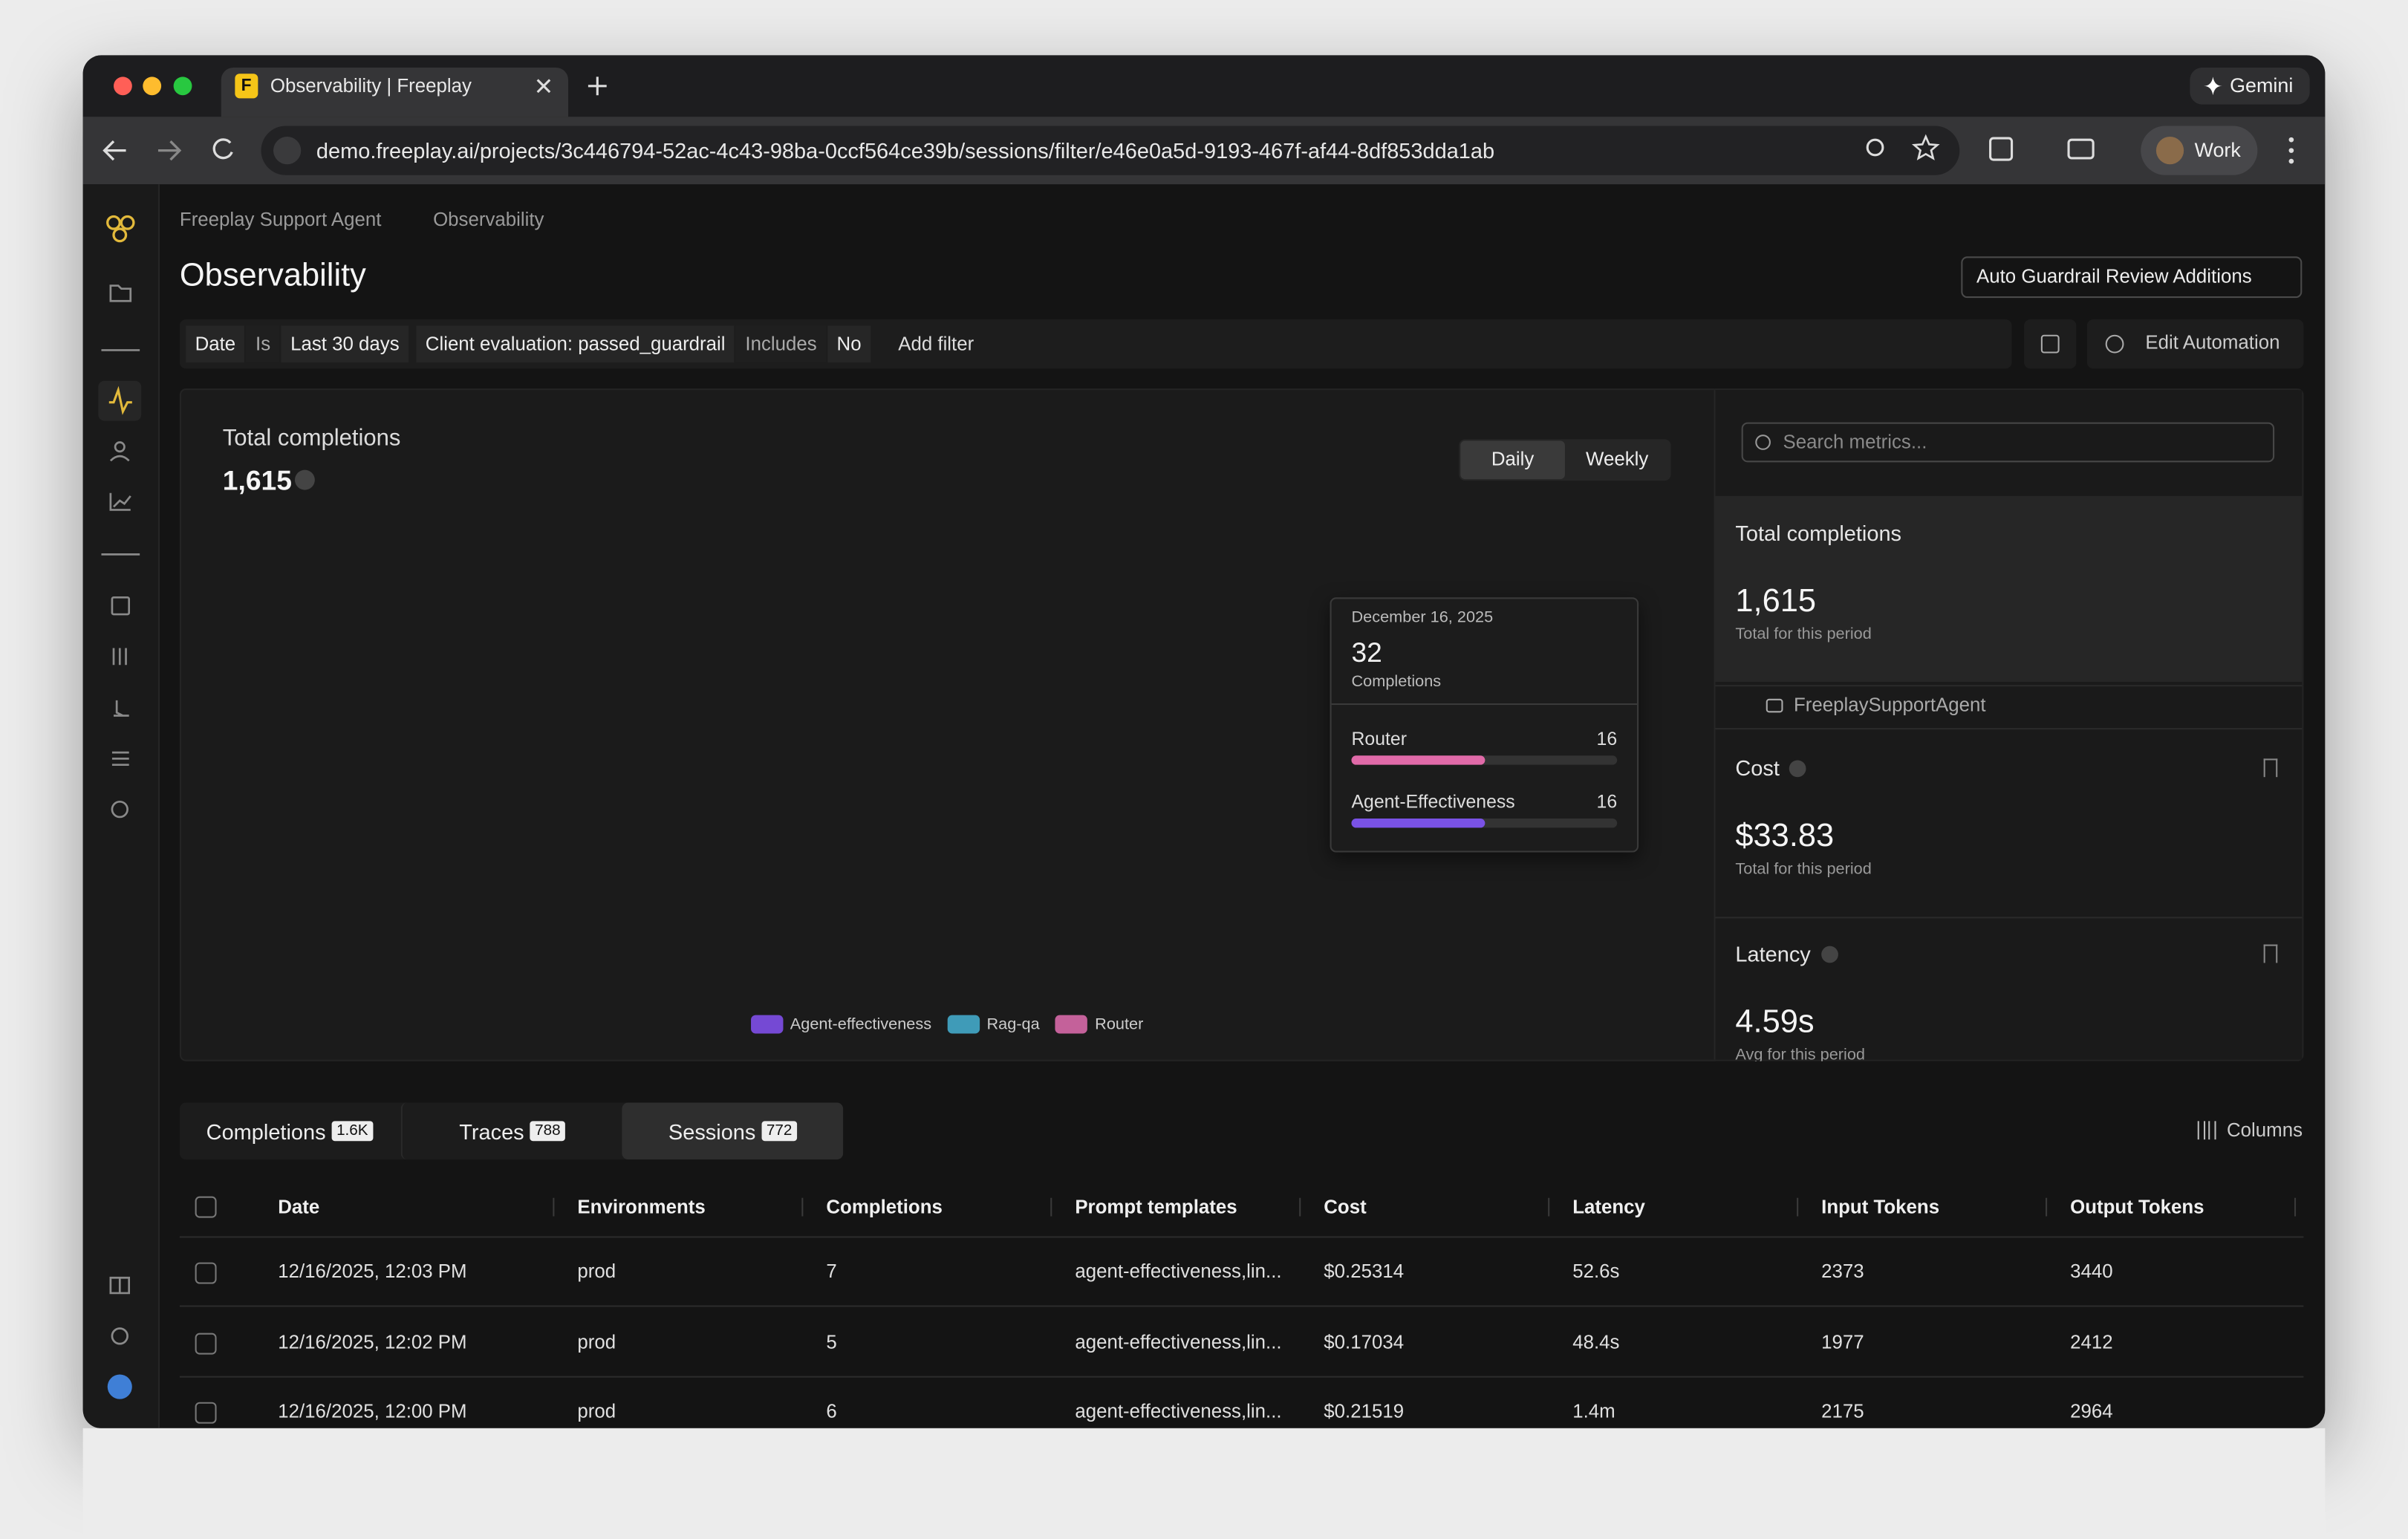 The height and width of the screenshot is (1539, 2408). Describe the element at coordinates (2217, 150) in the screenshot. I see `profile-name: Work` at that location.